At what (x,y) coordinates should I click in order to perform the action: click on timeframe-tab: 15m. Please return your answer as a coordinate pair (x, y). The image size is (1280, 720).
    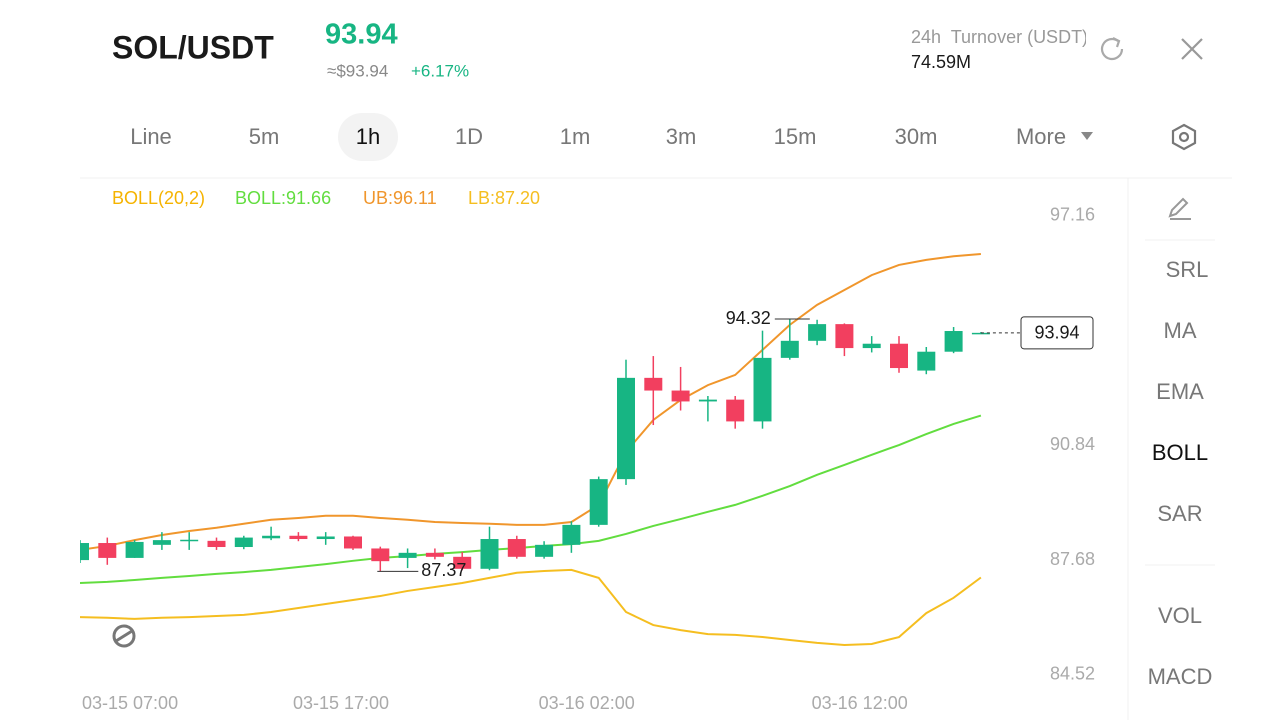
    Looking at the image, I should click on (795, 136).